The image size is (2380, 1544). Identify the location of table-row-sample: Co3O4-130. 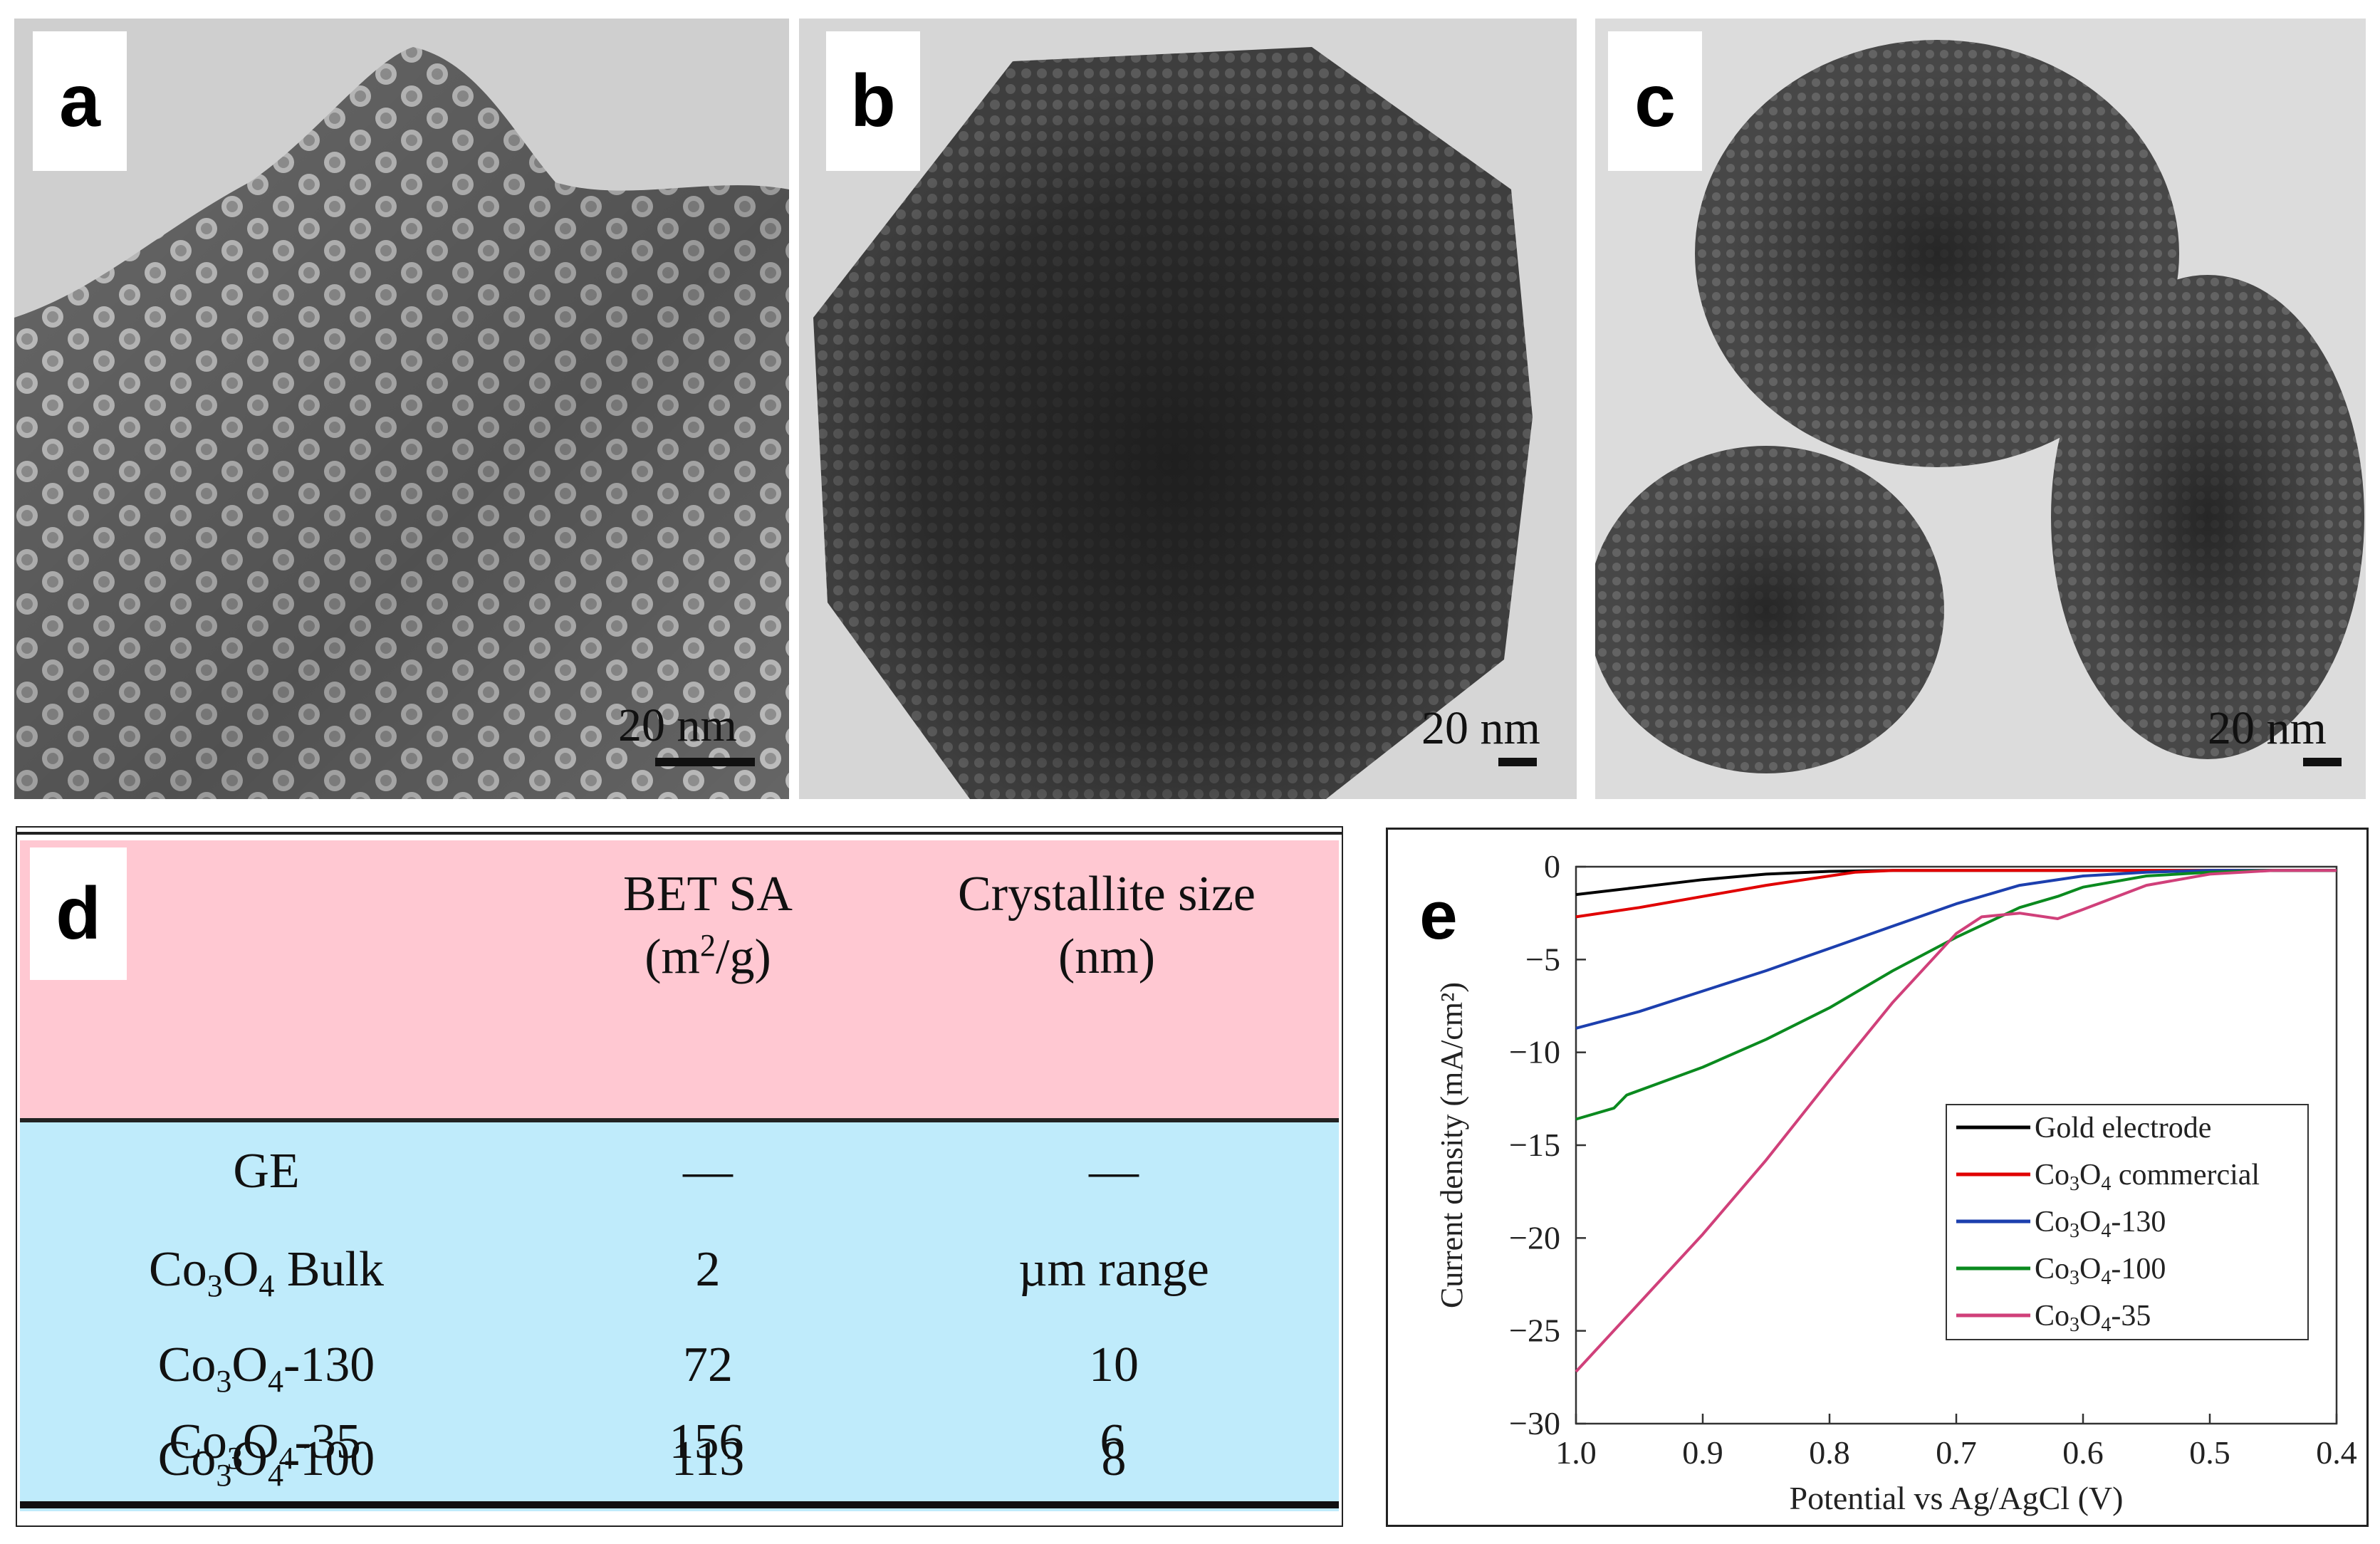
(266, 1368).